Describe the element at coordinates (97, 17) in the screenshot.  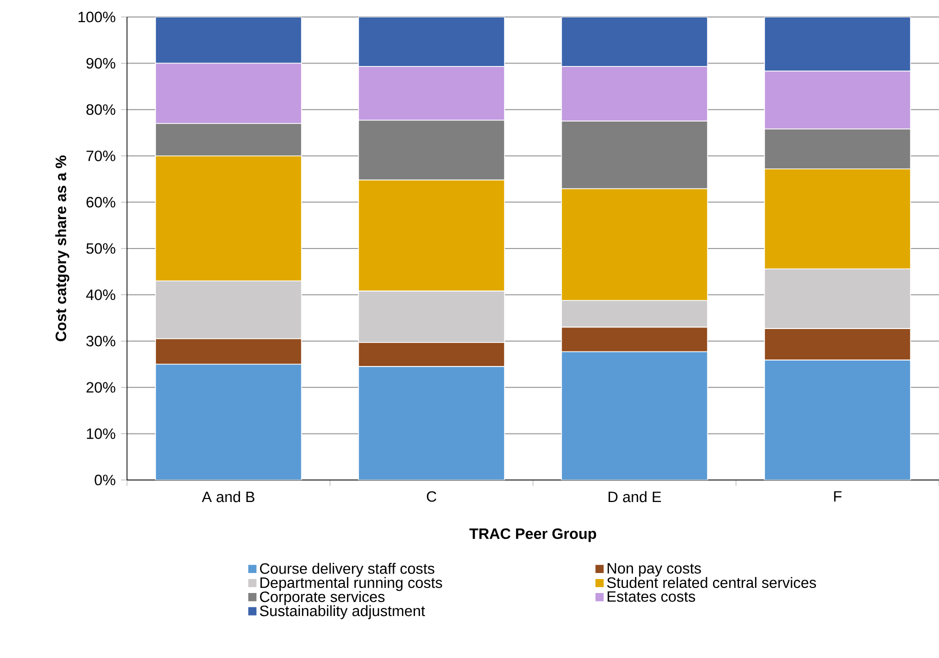
I see `y-tick-label: 100%` at that location.